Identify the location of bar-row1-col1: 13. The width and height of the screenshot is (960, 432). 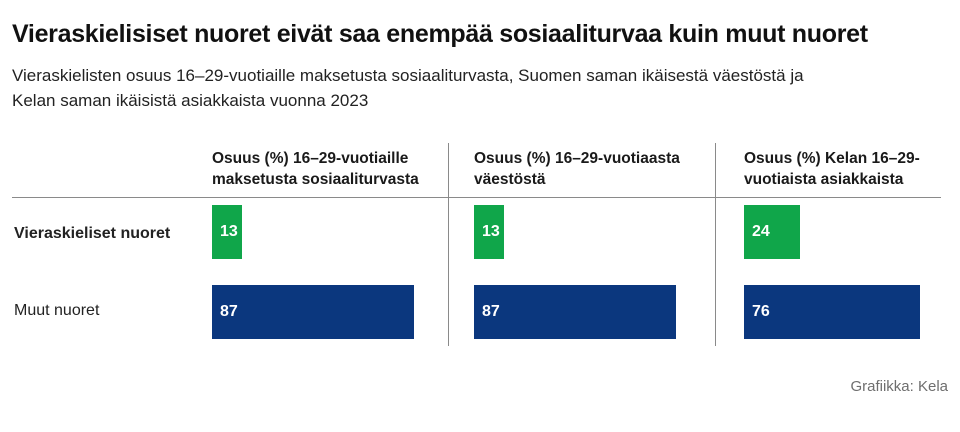
(227, 232).